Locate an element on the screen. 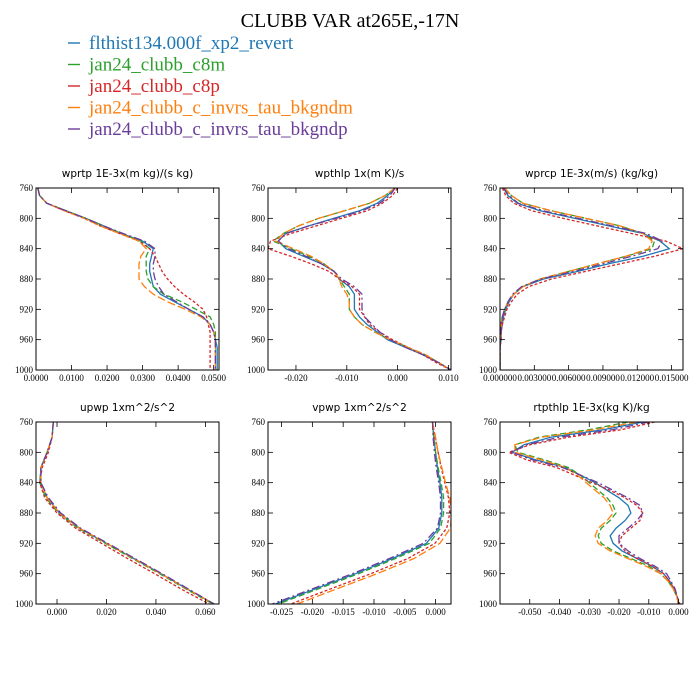  x-tick-label: -0.025 is located at coordinates (282, 612).